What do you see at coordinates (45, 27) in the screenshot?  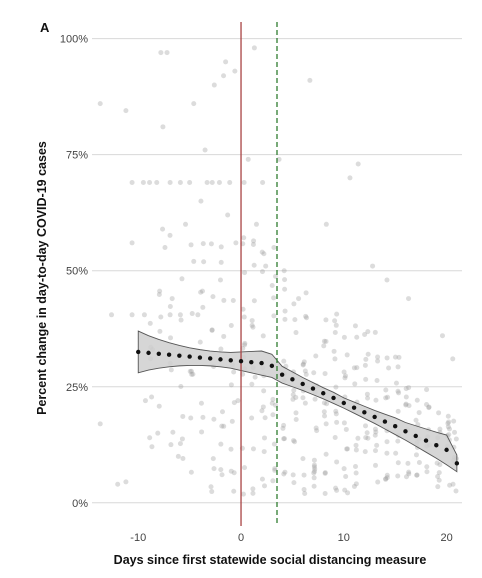 I see `panel-label: A` at bounding box center [45, 27].